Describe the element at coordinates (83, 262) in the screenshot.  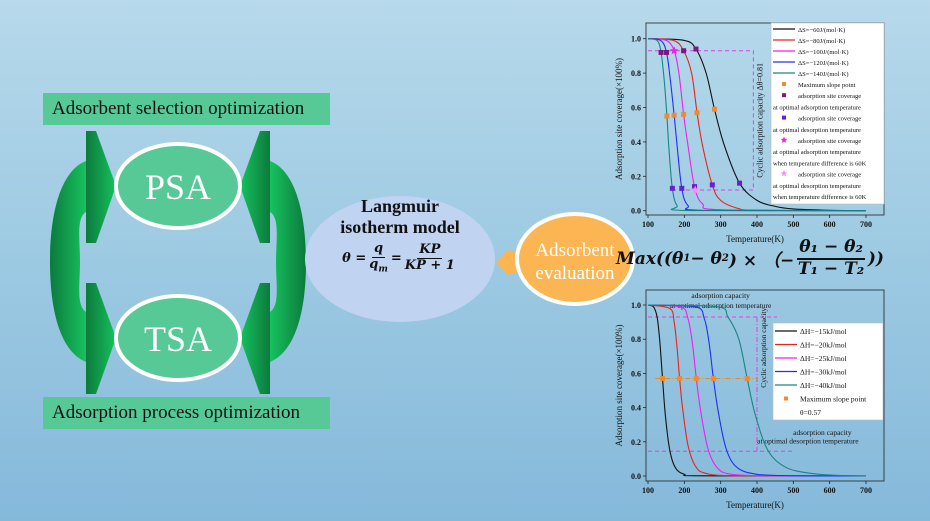
I see `left-cycle-arrow-icon` at that location.